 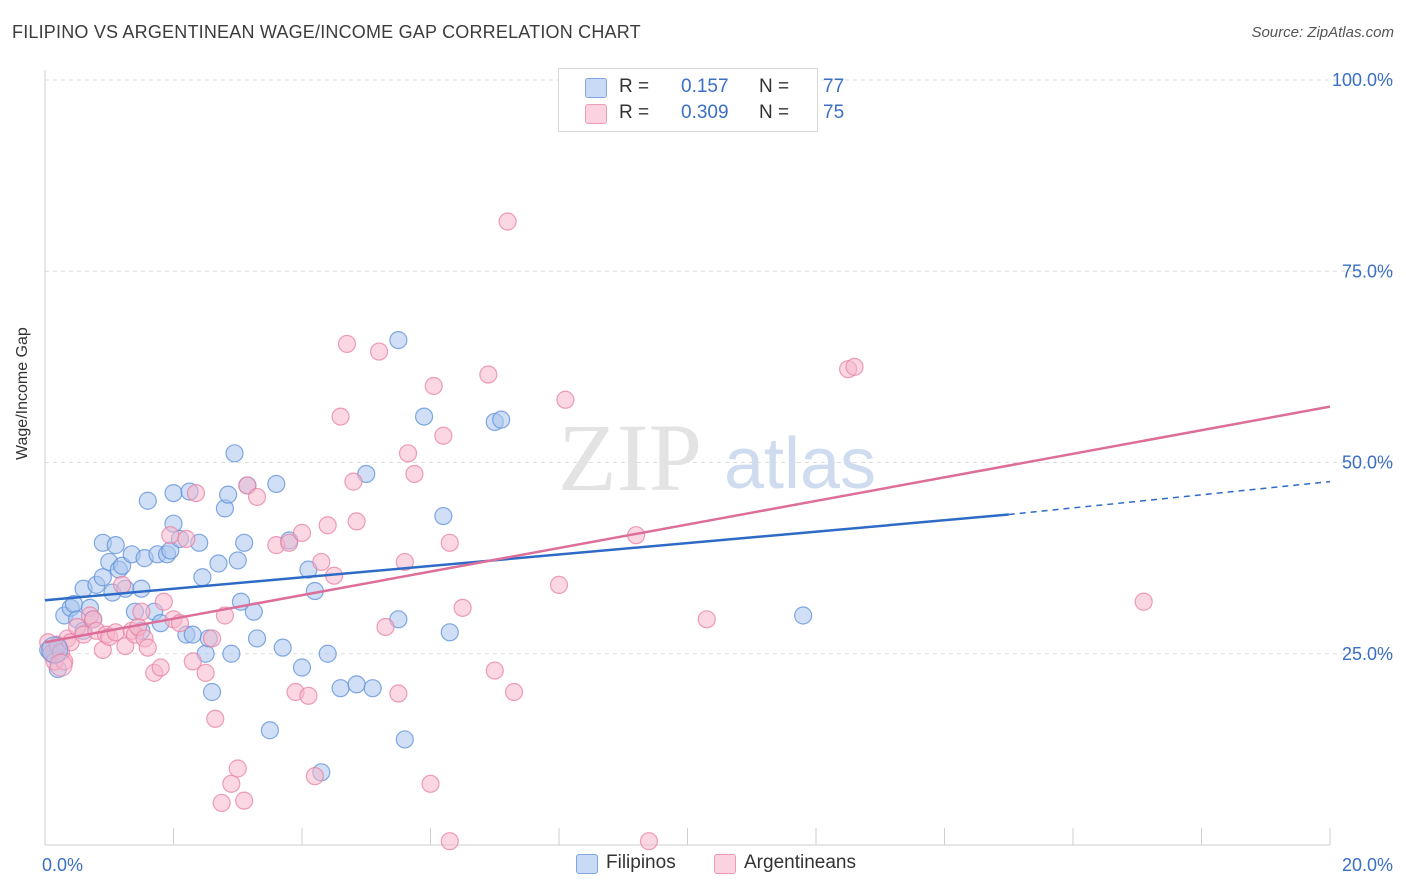 I want to click on y-axis-label: Wage/Income Gap, so click(x=22, y=393).